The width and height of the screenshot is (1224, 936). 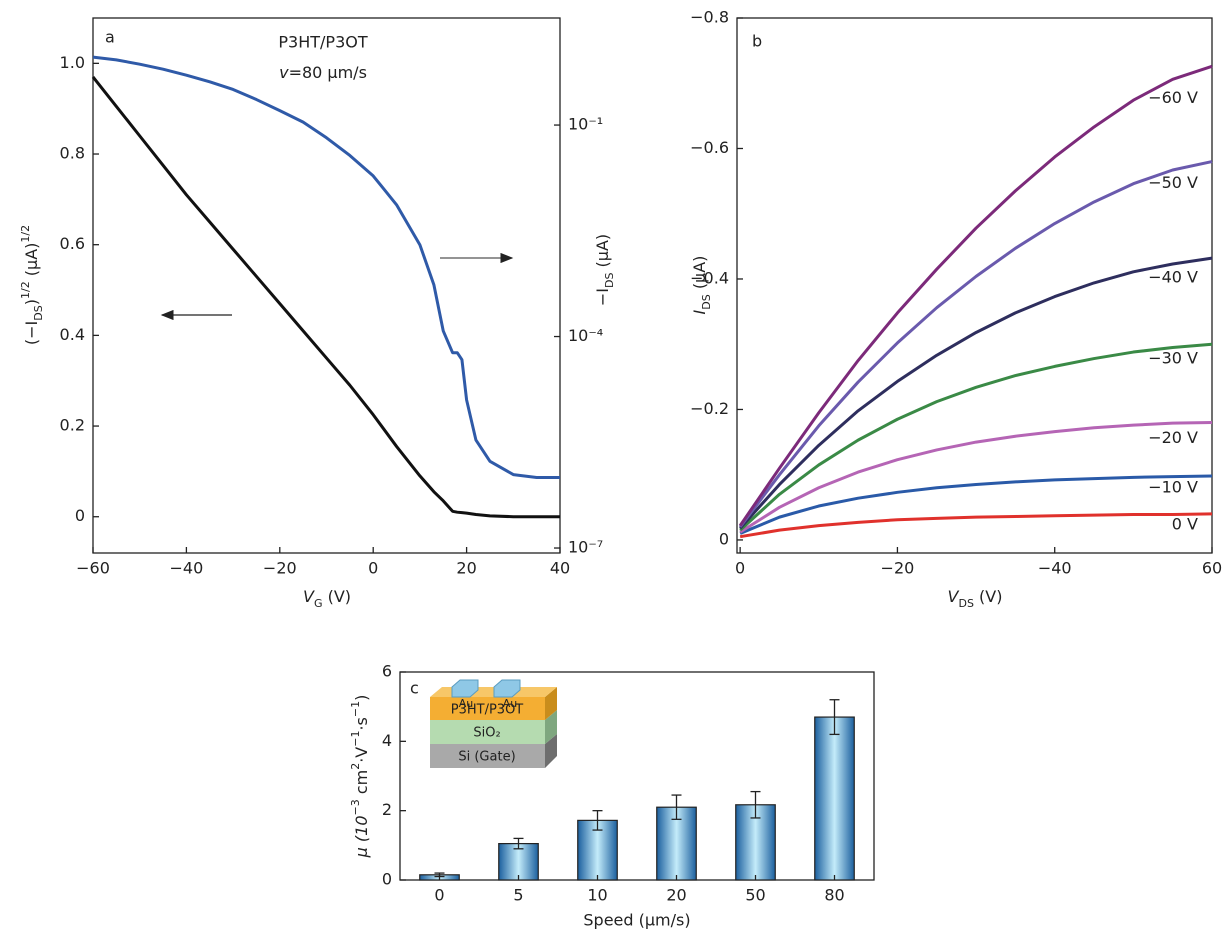 What do you see at coordinates (318, 603) in the screenshot?
I see `label-part: G` at bounding box center [318, 603].